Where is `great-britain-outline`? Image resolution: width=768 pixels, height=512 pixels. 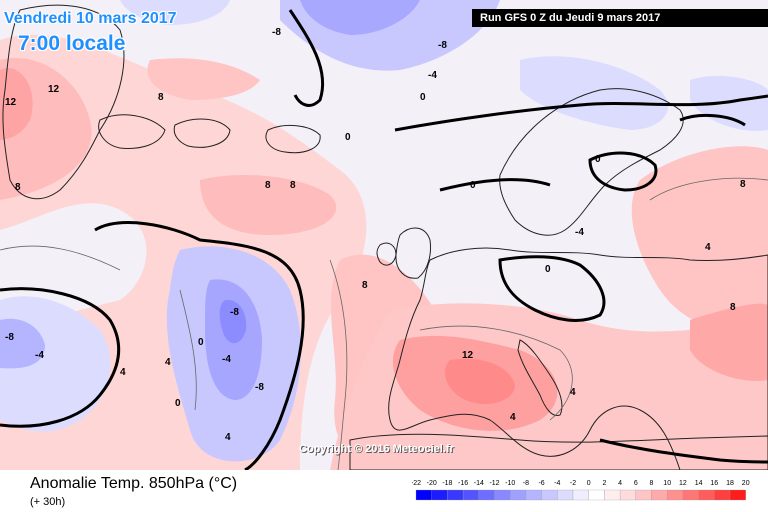 great-britain-outline is located at coordinates (413, 253).